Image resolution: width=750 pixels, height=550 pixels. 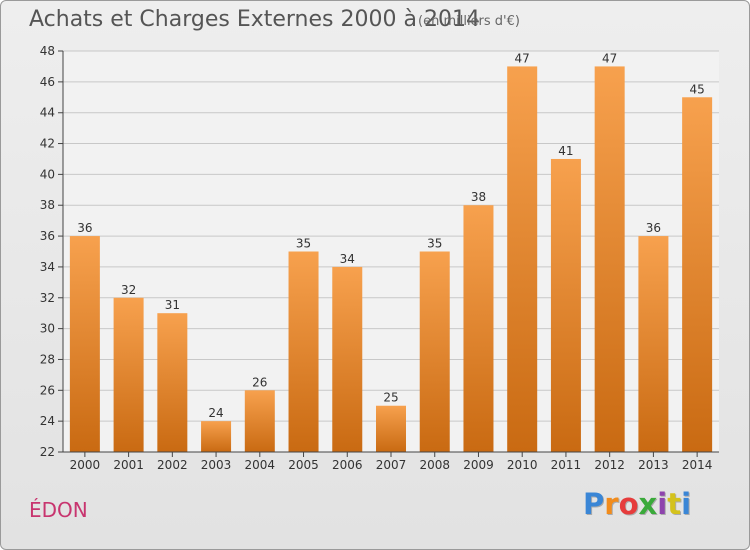 I want to click on x-tick-label: 2000, so click(x=85, y=465).